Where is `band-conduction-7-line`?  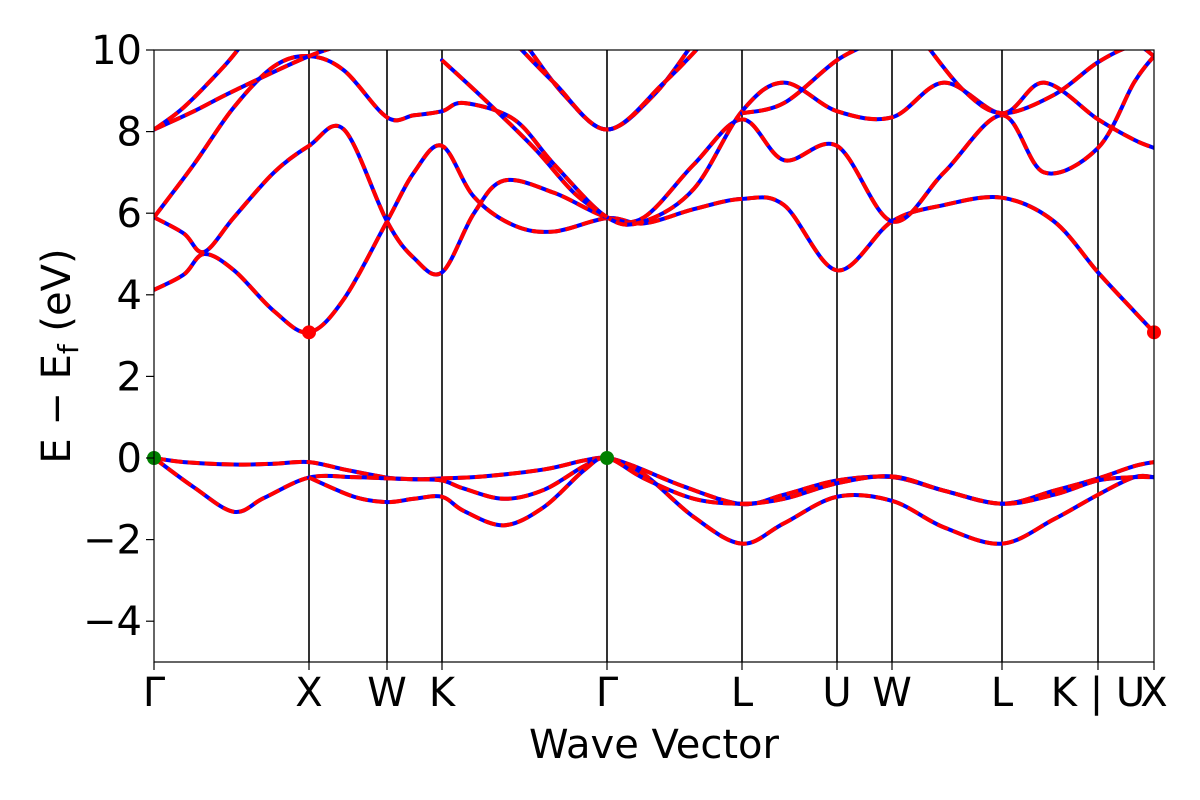 band-conduction-7-line is located at coordinates (609, 91).